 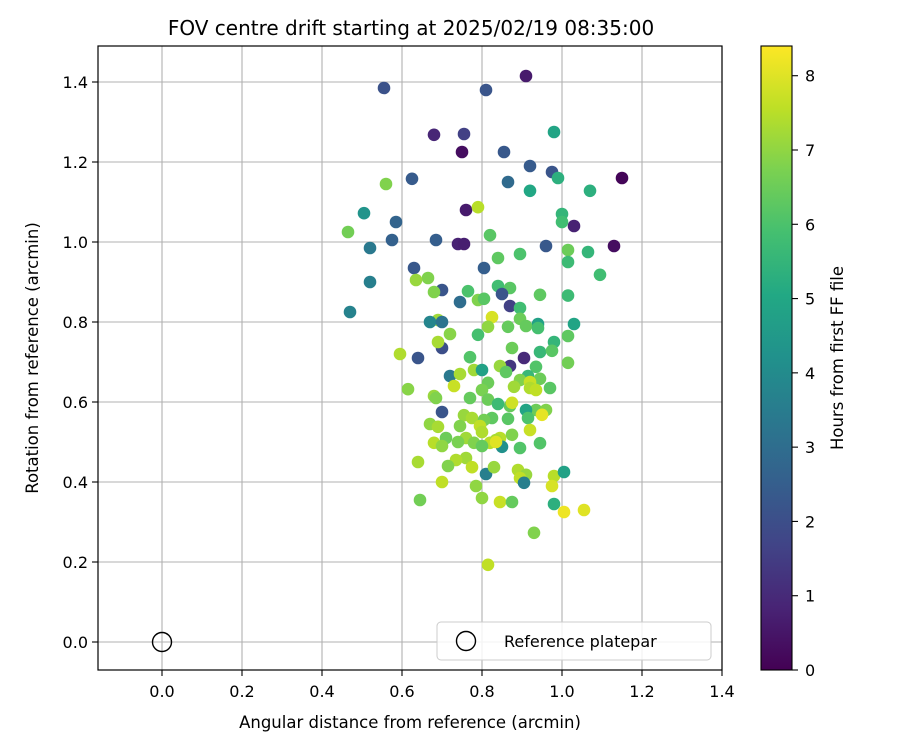 What do you see at coordinates (75, 562) in the screenshot?
I see `y-tick-label: 0.2` at bounding box center [75, 562].